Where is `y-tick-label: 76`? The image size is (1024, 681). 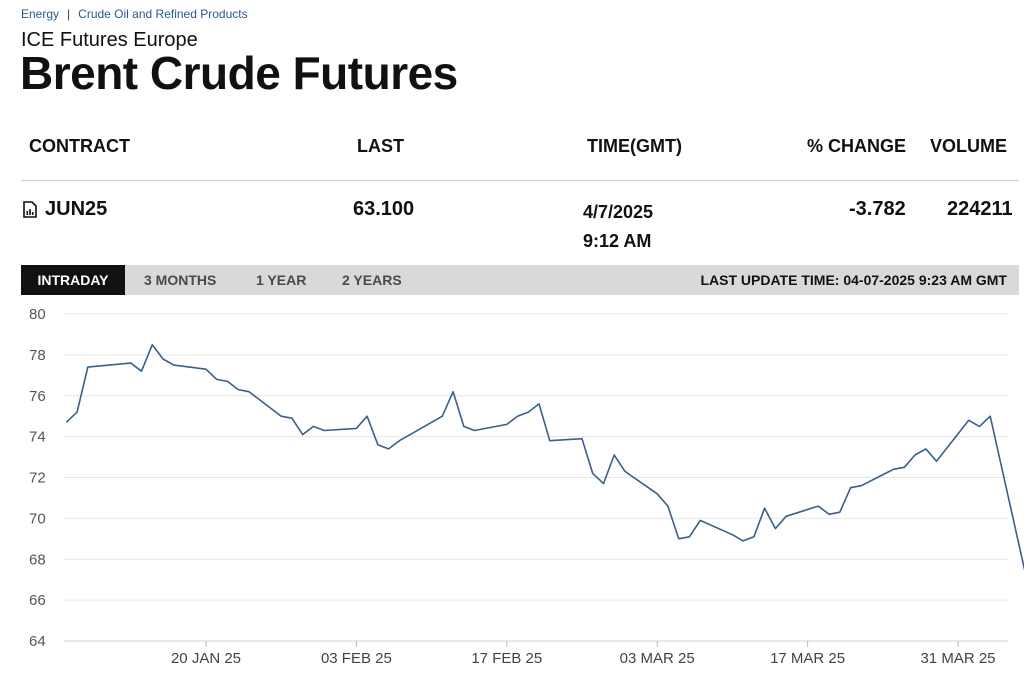 y-tick-label: 76 is located at coordinates (37, 396).